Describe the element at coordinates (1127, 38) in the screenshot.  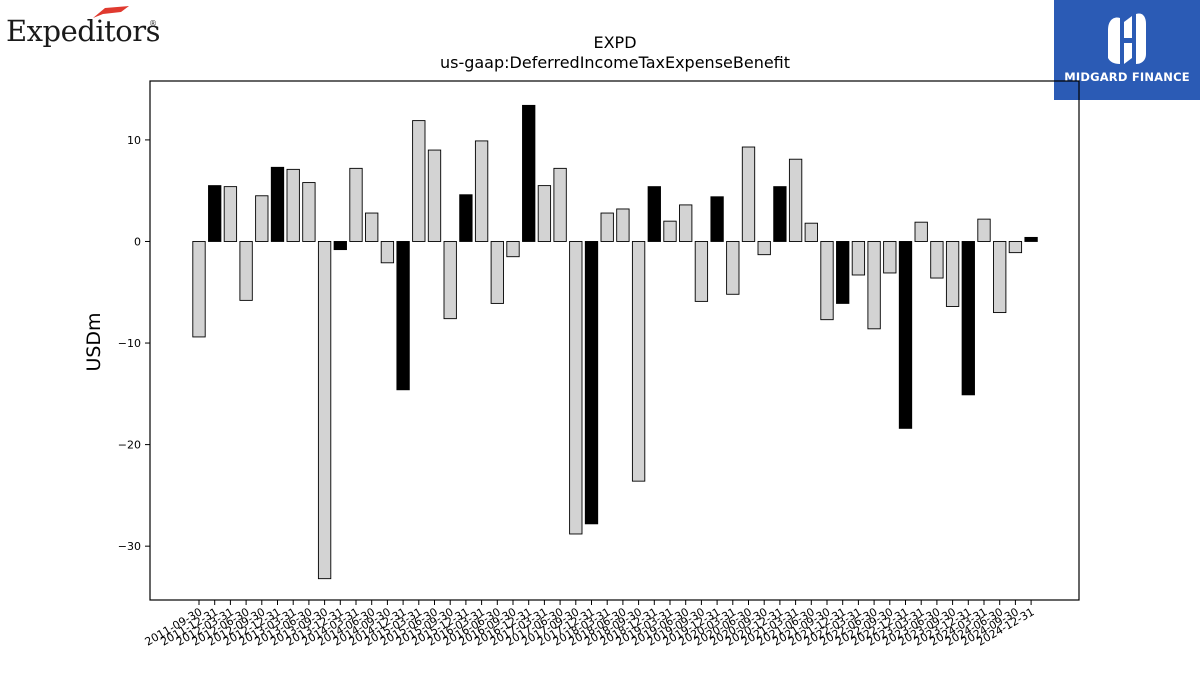
I see `midgard-mark-icon` at that location.